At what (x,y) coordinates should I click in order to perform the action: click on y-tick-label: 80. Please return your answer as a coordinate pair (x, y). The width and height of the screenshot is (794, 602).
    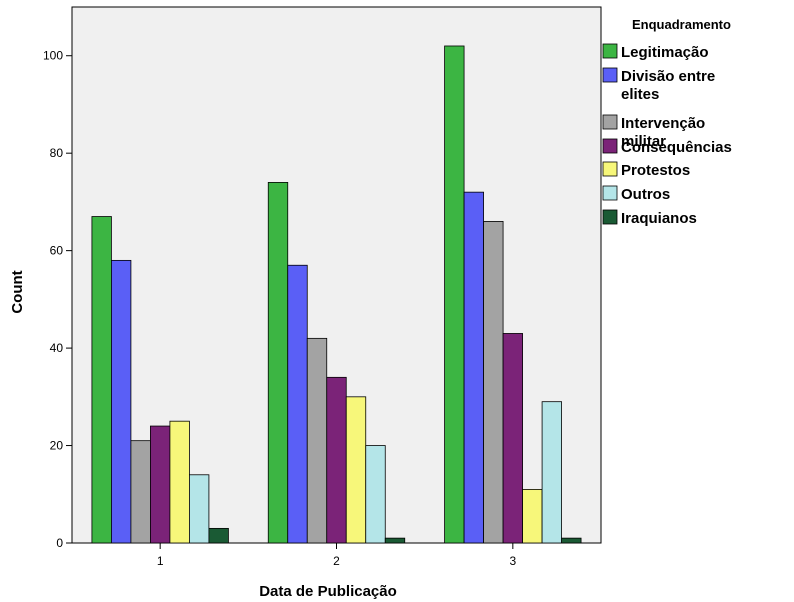
    Looking at the image, I should click on (57, 153).